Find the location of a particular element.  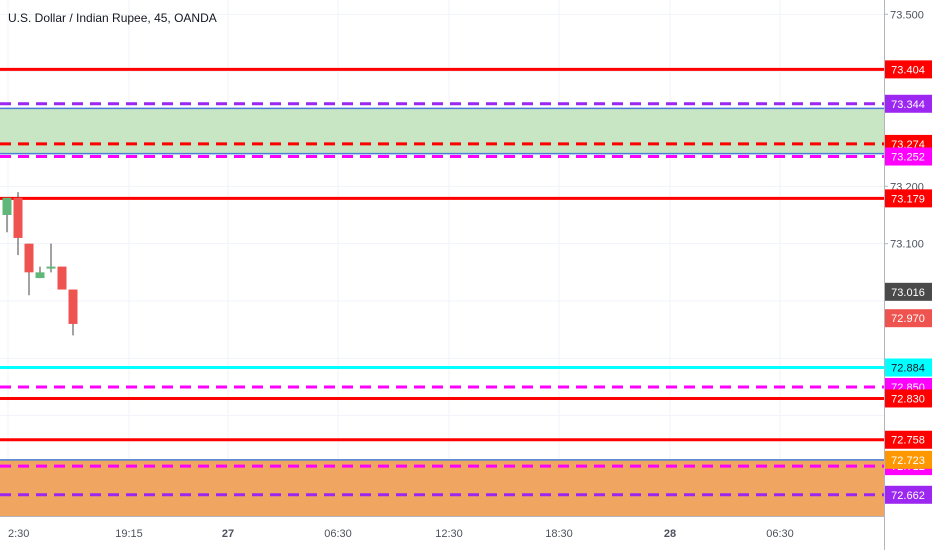

time-axis is located at coordinates (442, 533).